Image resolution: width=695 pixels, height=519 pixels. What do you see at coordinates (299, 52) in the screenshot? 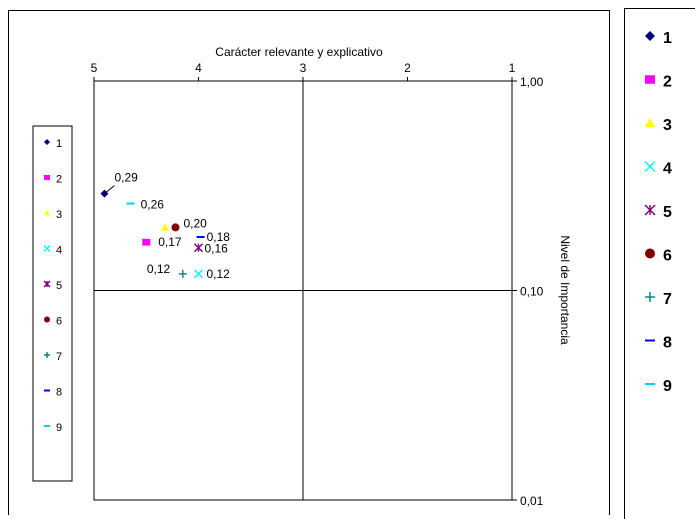
I see `x-axis-title: Carácter relevante y explicativo` at bounding box center [299, 52].